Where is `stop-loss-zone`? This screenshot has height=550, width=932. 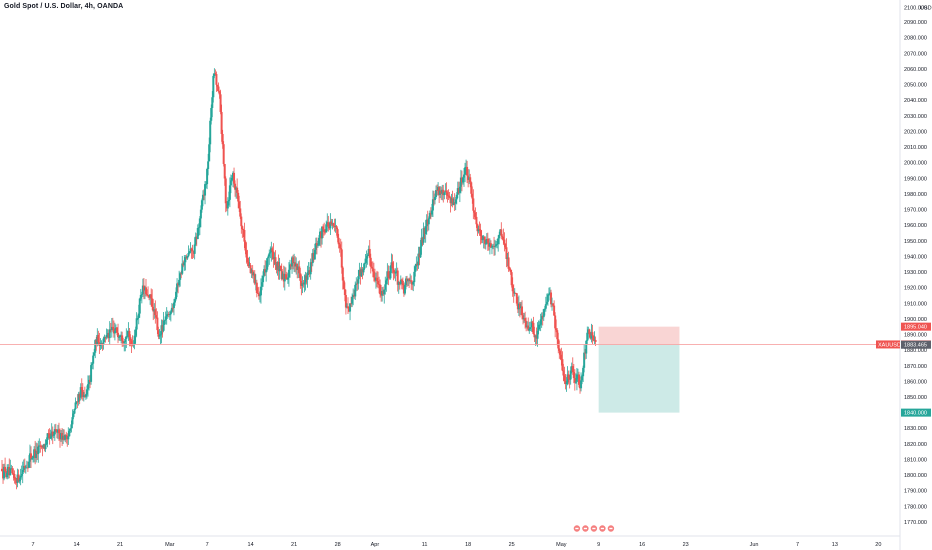 stop-loss-zone is located at coordinates (639, 335).